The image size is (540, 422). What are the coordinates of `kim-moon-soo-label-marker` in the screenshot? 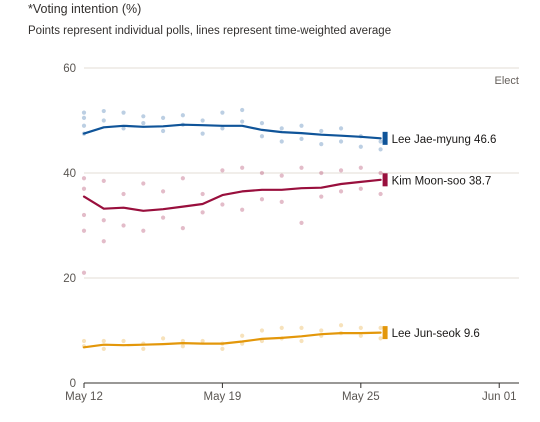 It's located at (385, 180).